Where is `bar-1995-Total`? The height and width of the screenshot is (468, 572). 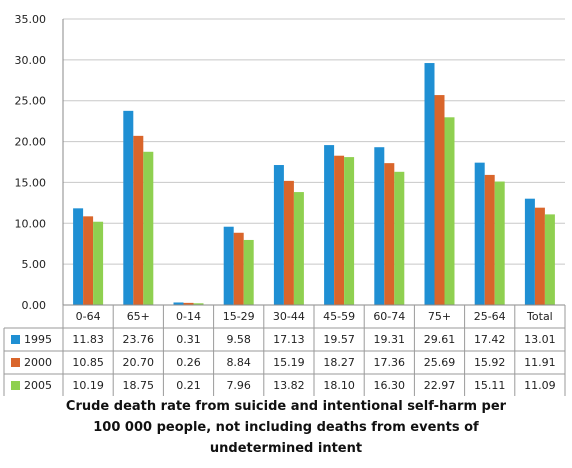 bar-1995-Total is located at coordinates (529, 251).